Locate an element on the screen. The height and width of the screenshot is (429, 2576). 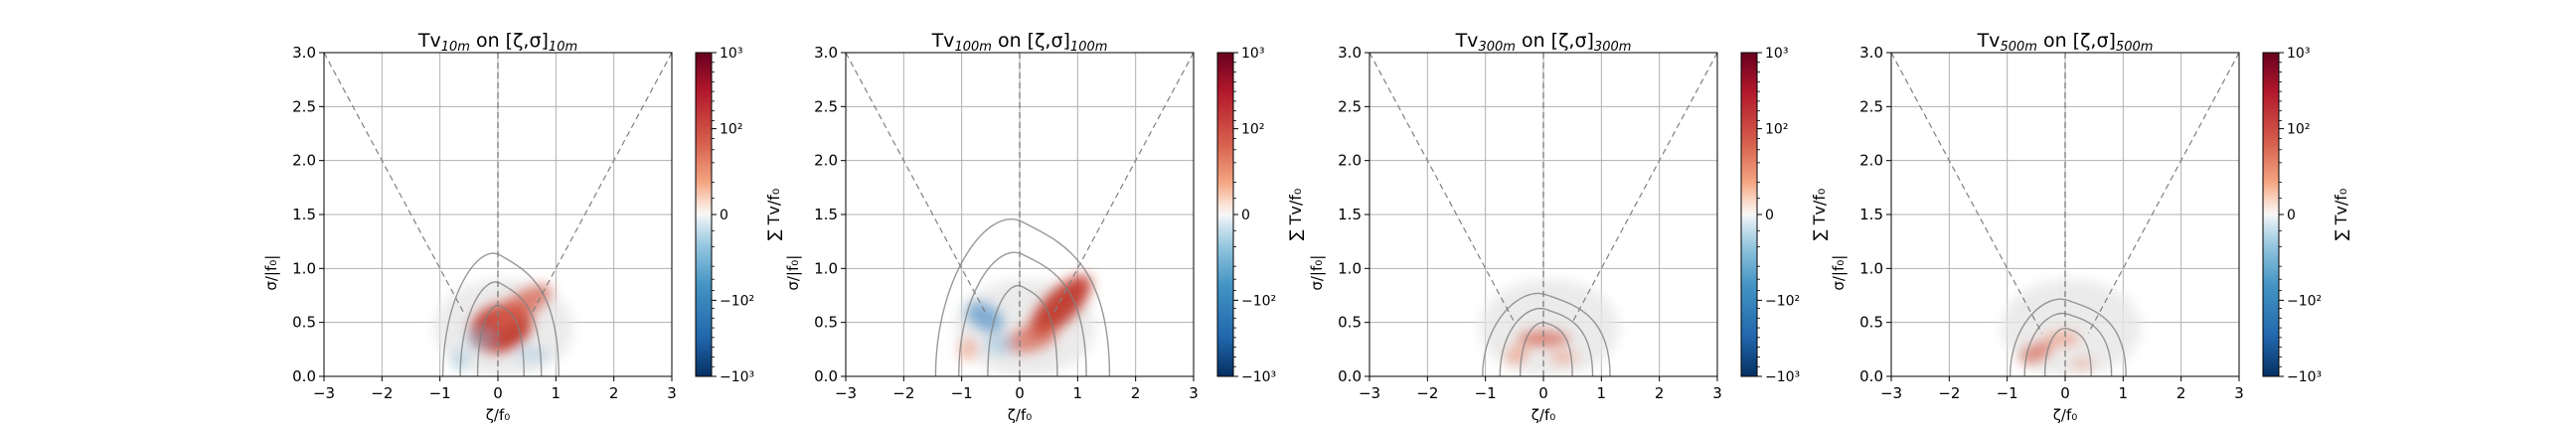
chart-title: Tv100m on [ζ,σ]100m is located at coordinates (1019, 43).